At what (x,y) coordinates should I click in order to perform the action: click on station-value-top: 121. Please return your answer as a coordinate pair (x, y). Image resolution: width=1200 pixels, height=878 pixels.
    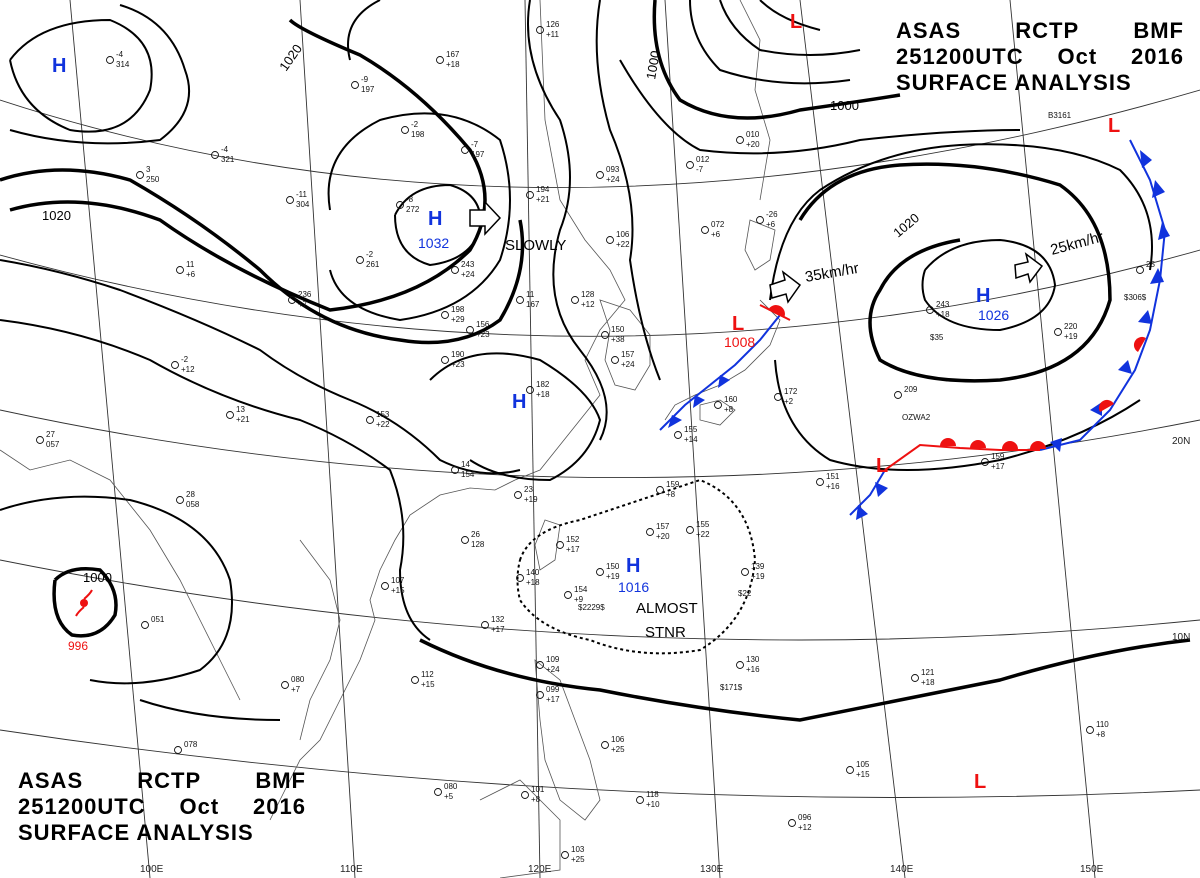
    Looking at the image, I should click on (928, 672).